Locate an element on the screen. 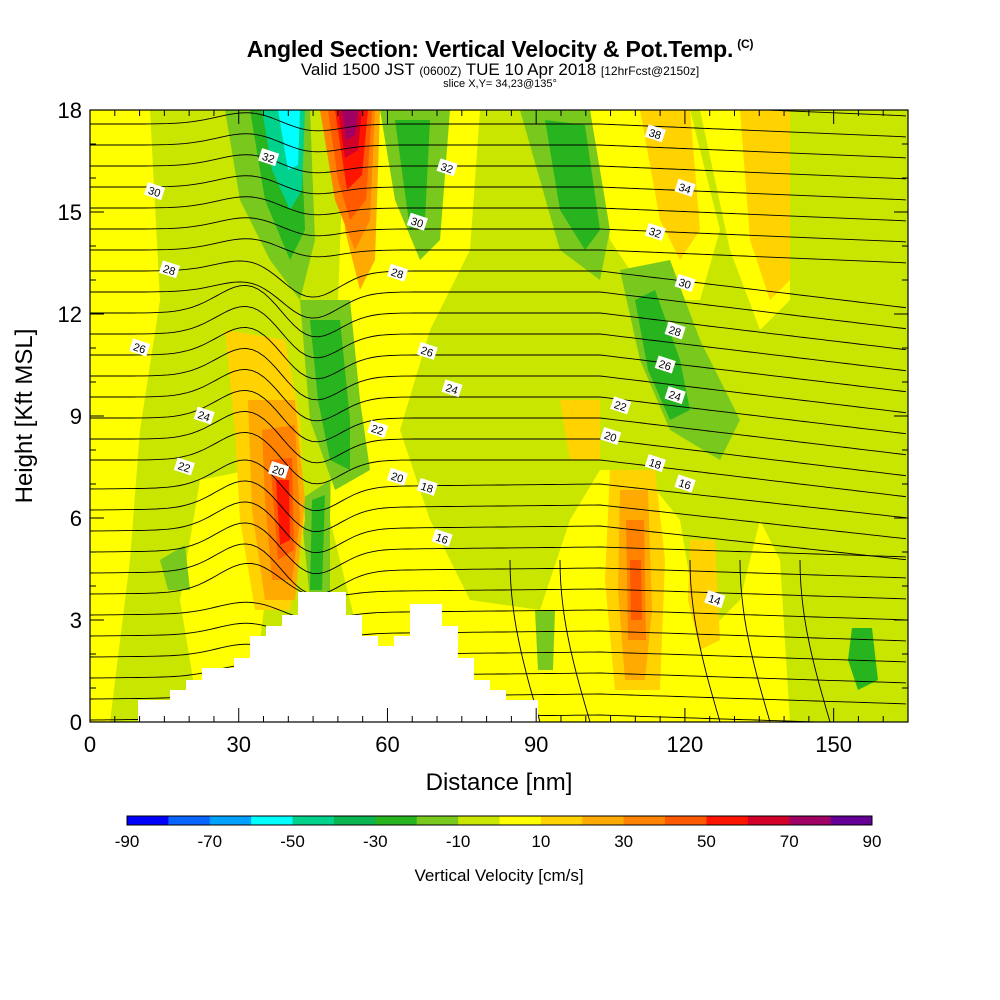 The width and height of the screenshot is (1000, 1000). terrain-mask is located at coordinates (338, 657).